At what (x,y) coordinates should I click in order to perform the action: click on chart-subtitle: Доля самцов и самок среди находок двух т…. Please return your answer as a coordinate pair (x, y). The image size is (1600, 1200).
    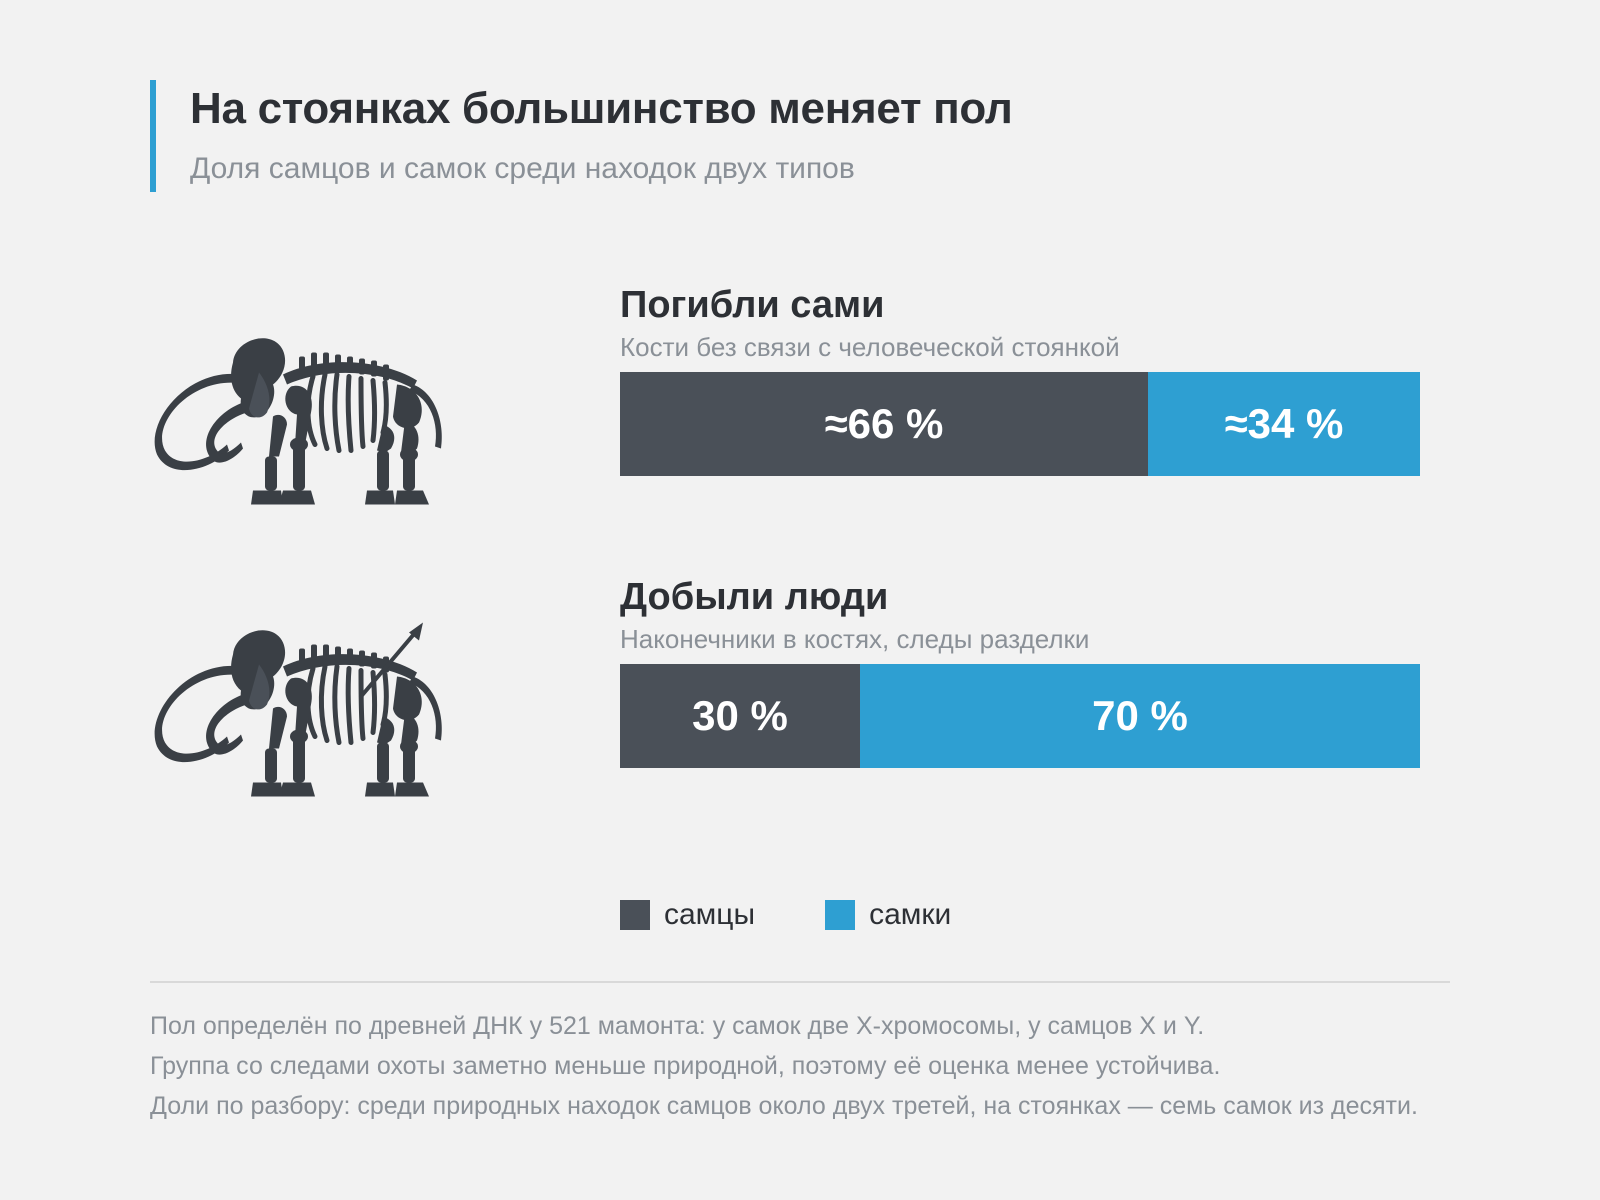
    Looking at the image, I should click on (522, 168).